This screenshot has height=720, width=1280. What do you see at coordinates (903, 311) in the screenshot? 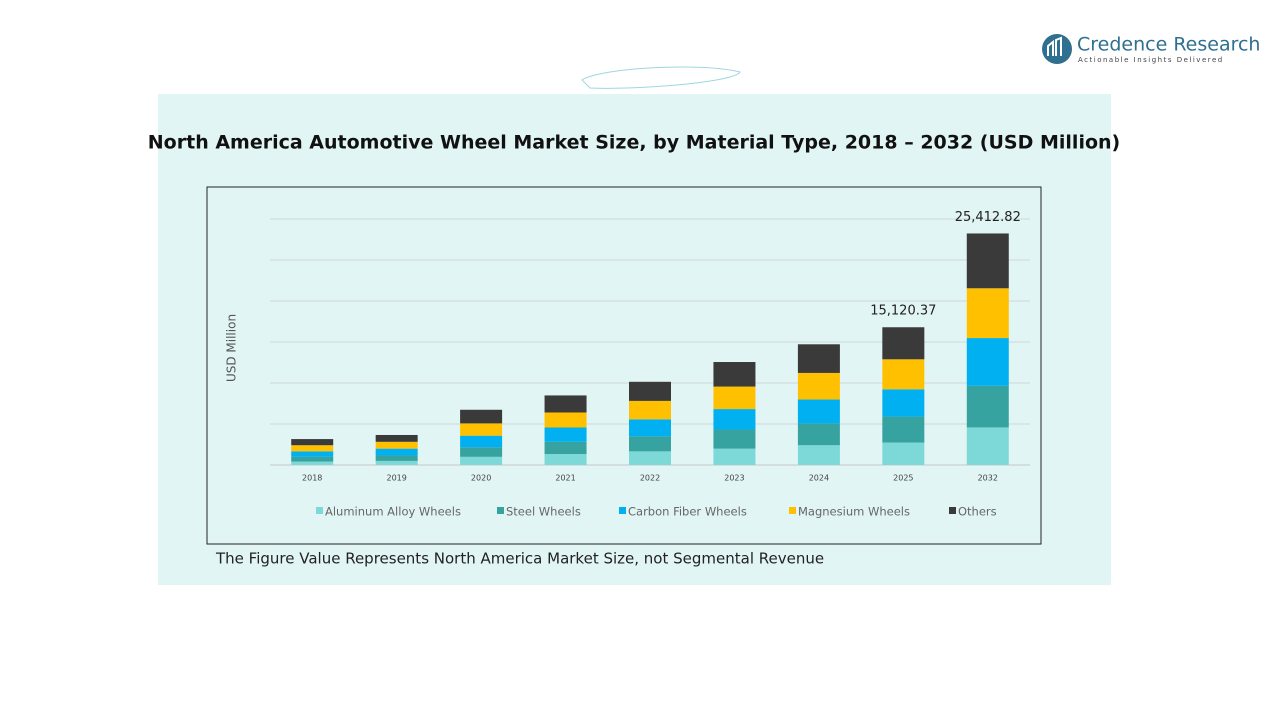
I see `total-label: 15,120.37` at bounding box center [903, 311].